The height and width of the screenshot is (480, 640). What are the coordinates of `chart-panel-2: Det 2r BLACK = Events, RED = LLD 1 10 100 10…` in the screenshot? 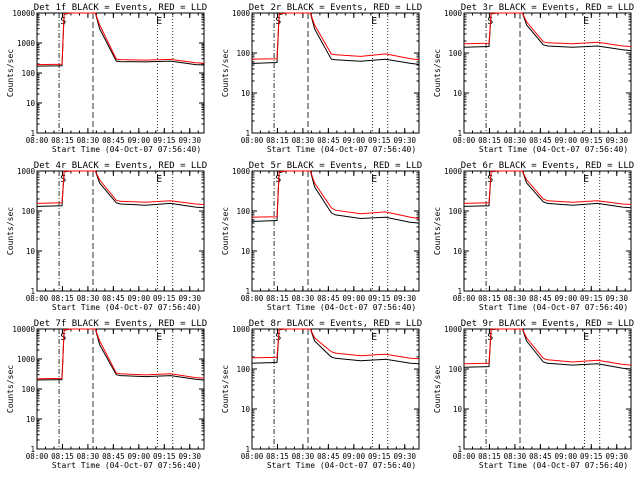 It's located at (321, 78).